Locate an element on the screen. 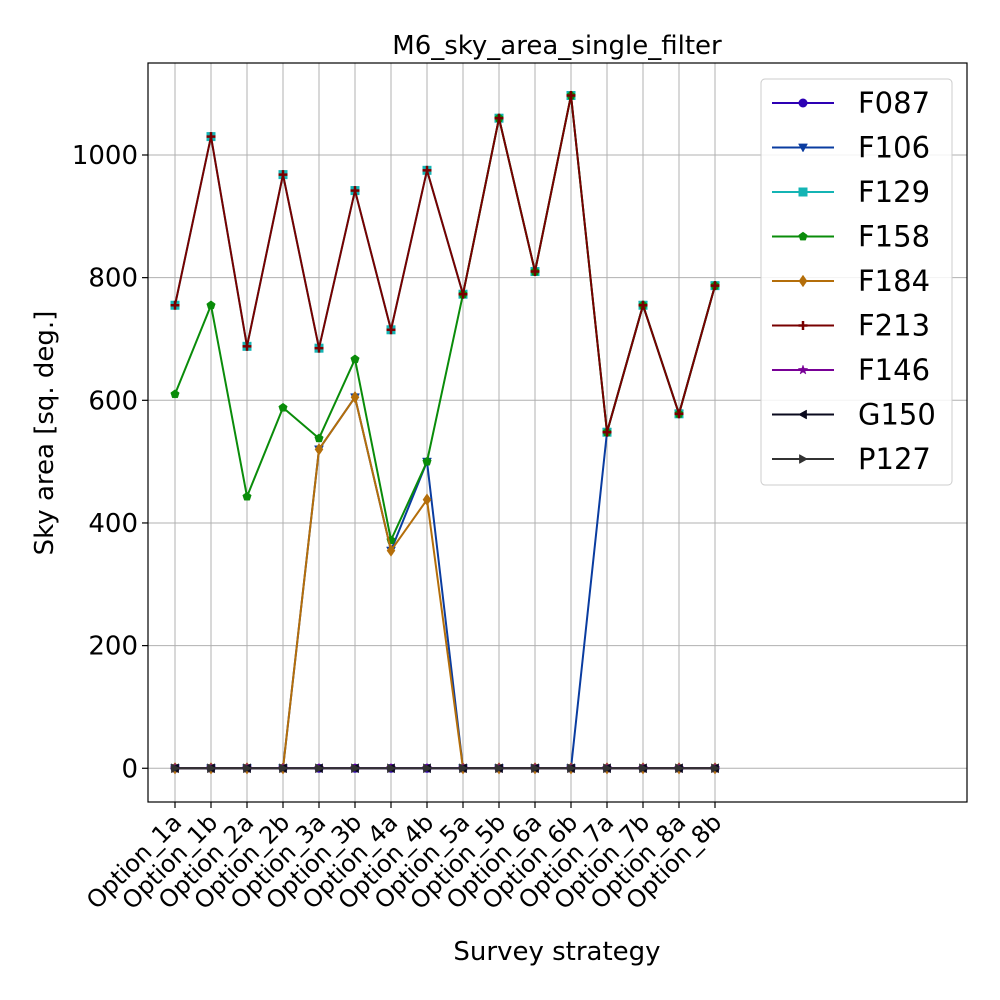 The width and height of the screenshot is (1000, 1000). legend-label: F087 is located at coordinates (894, 103).